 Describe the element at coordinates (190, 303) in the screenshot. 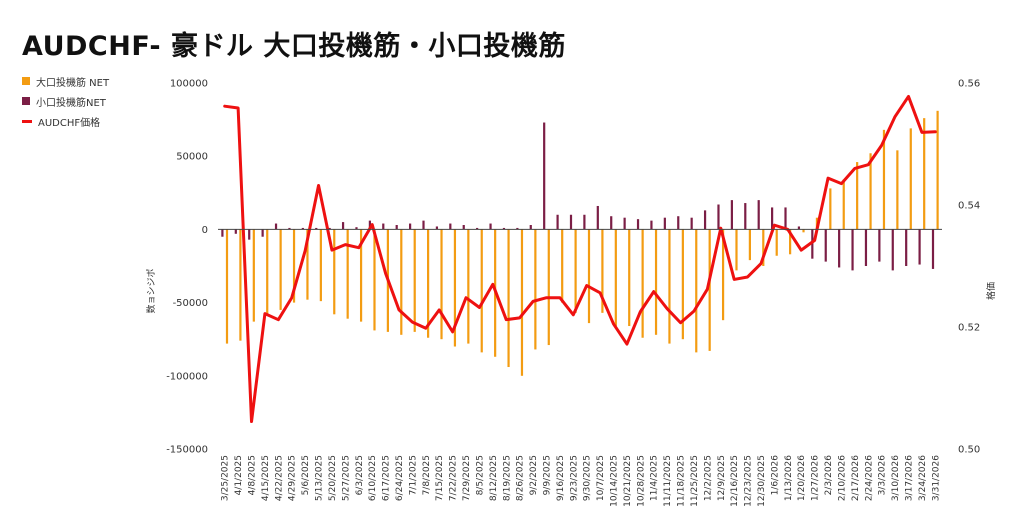

I see `y-axis-tick-label: -50000` at that location.